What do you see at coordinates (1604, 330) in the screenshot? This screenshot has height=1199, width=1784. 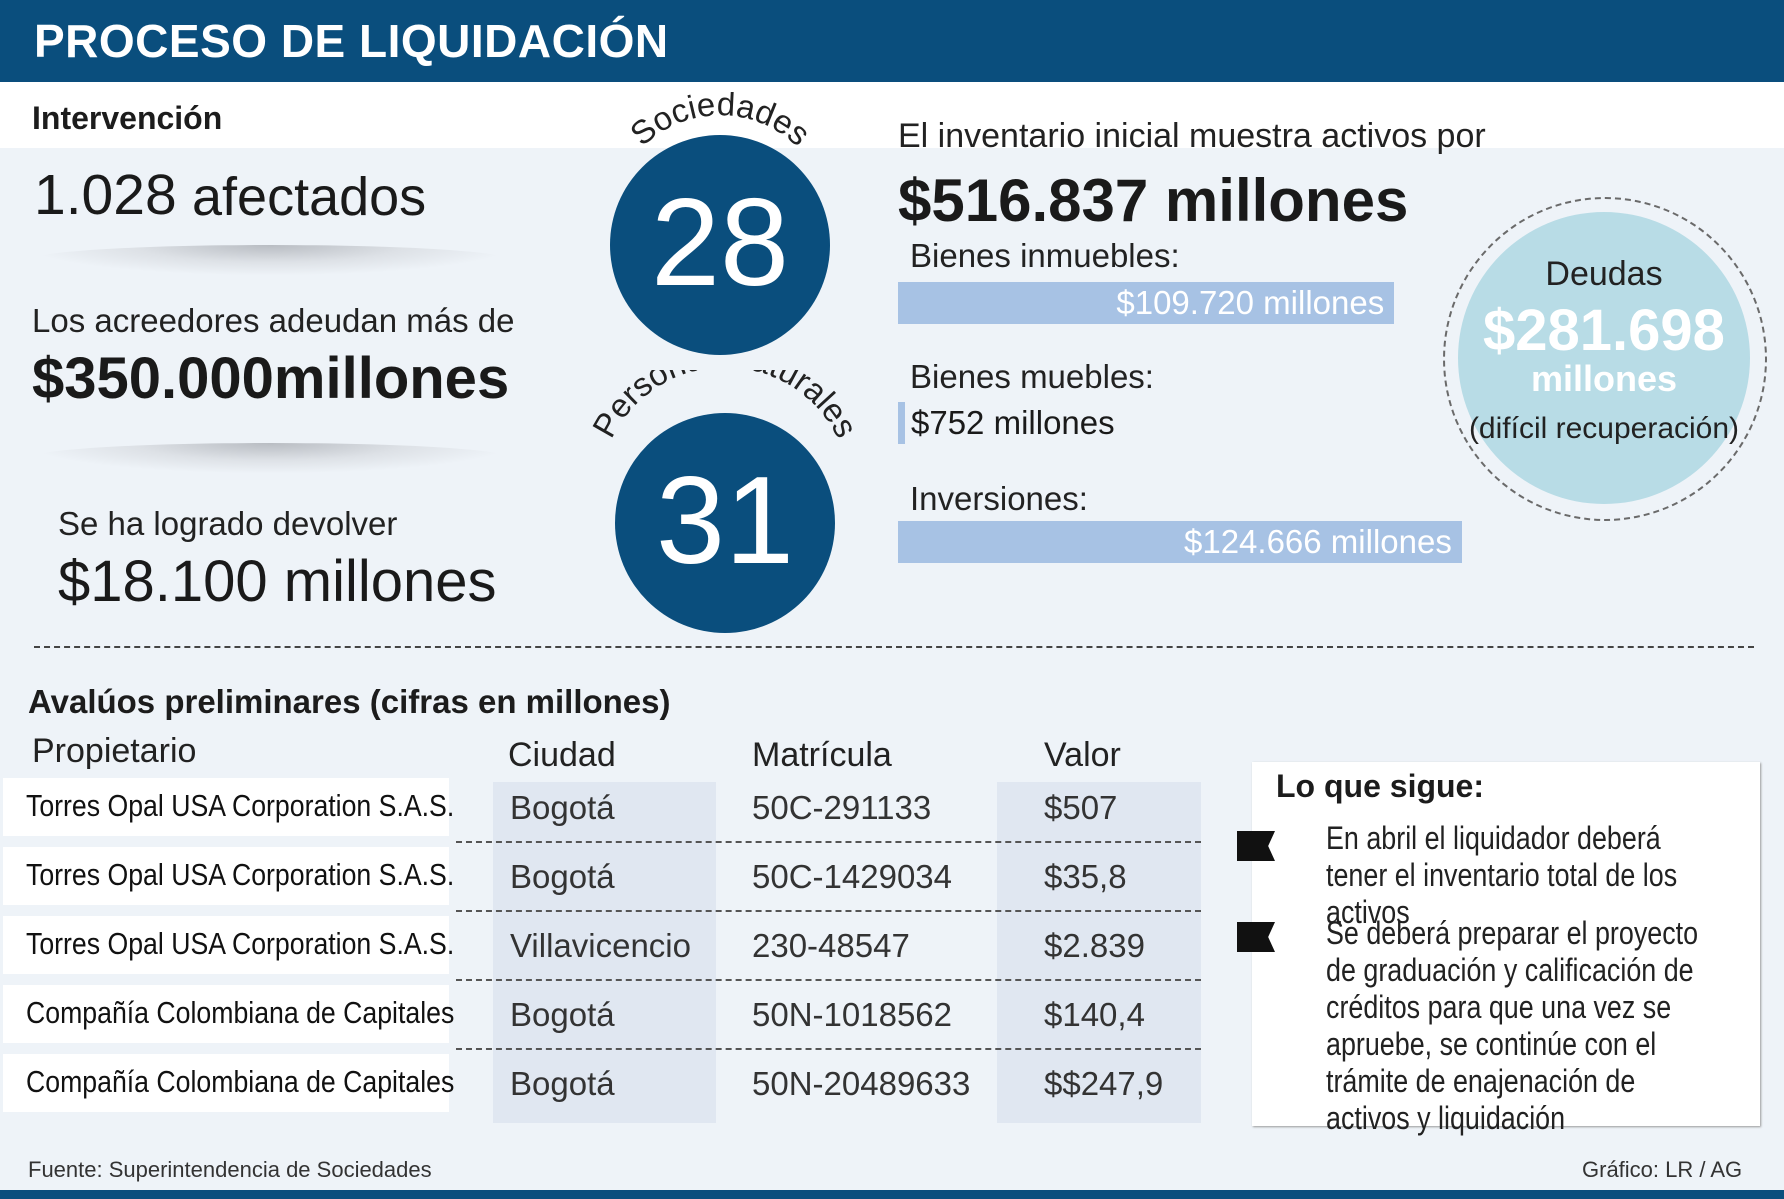 I see `debt-amount: $281.698` at bounding box center [1604, 330].